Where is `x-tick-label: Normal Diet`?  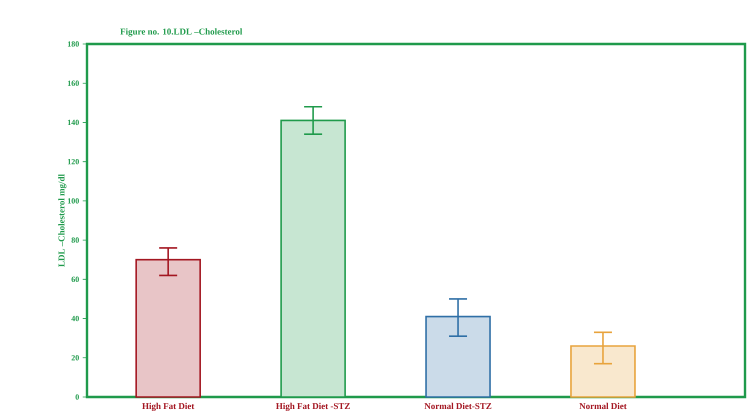
x-tick-label: Normal Diet is located at coordinates (603, 406).